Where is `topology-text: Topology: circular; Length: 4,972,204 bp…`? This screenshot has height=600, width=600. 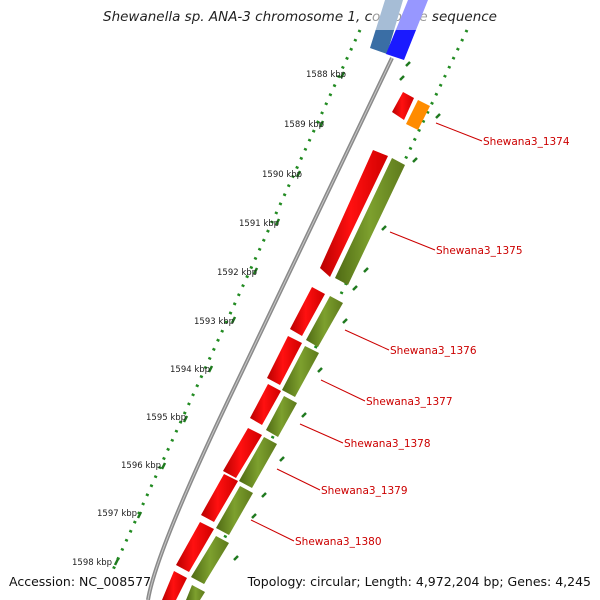
topology-text: Topology: circular; Length: 4,972,204 bp… is located at coordinates (419, 581).